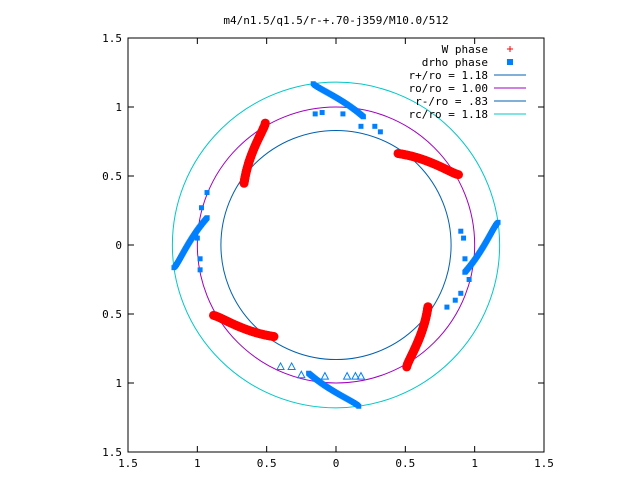 This screenshot has width=640, height=480. I want to click on legend-label: rc/ro = 1.18, so click(448, 114).